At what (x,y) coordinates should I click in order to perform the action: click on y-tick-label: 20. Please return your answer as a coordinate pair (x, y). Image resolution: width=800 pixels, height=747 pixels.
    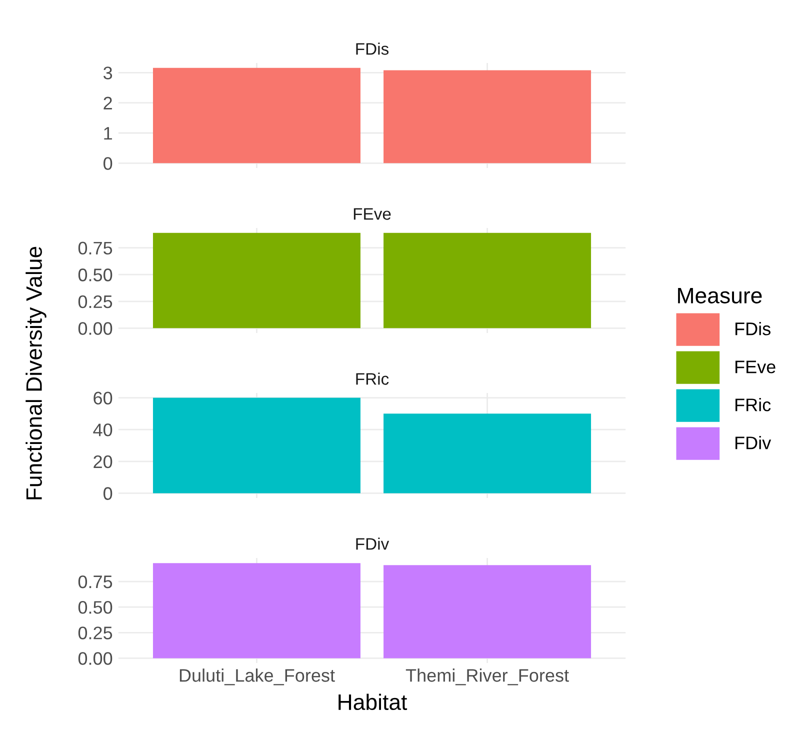
    Looking at the image, I should click on (103, 461).